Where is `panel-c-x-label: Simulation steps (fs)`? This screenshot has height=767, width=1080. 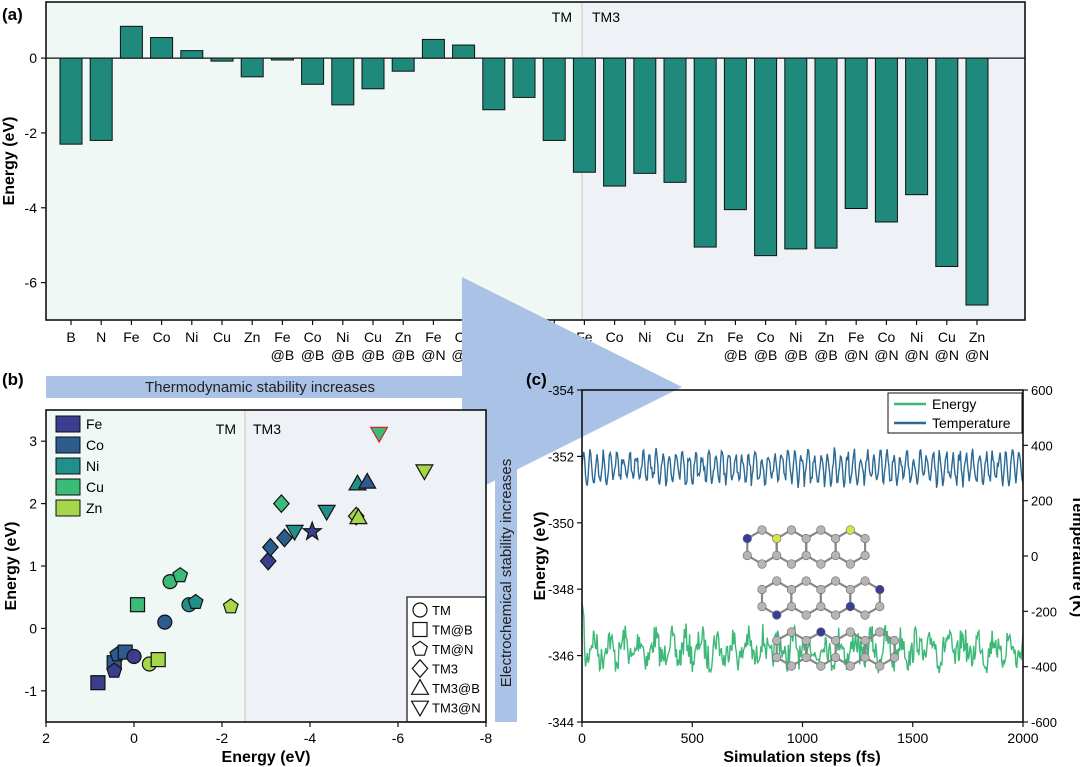 panel-c-x-label: Simulation steps (fs) is located at coordinates (801, 757).